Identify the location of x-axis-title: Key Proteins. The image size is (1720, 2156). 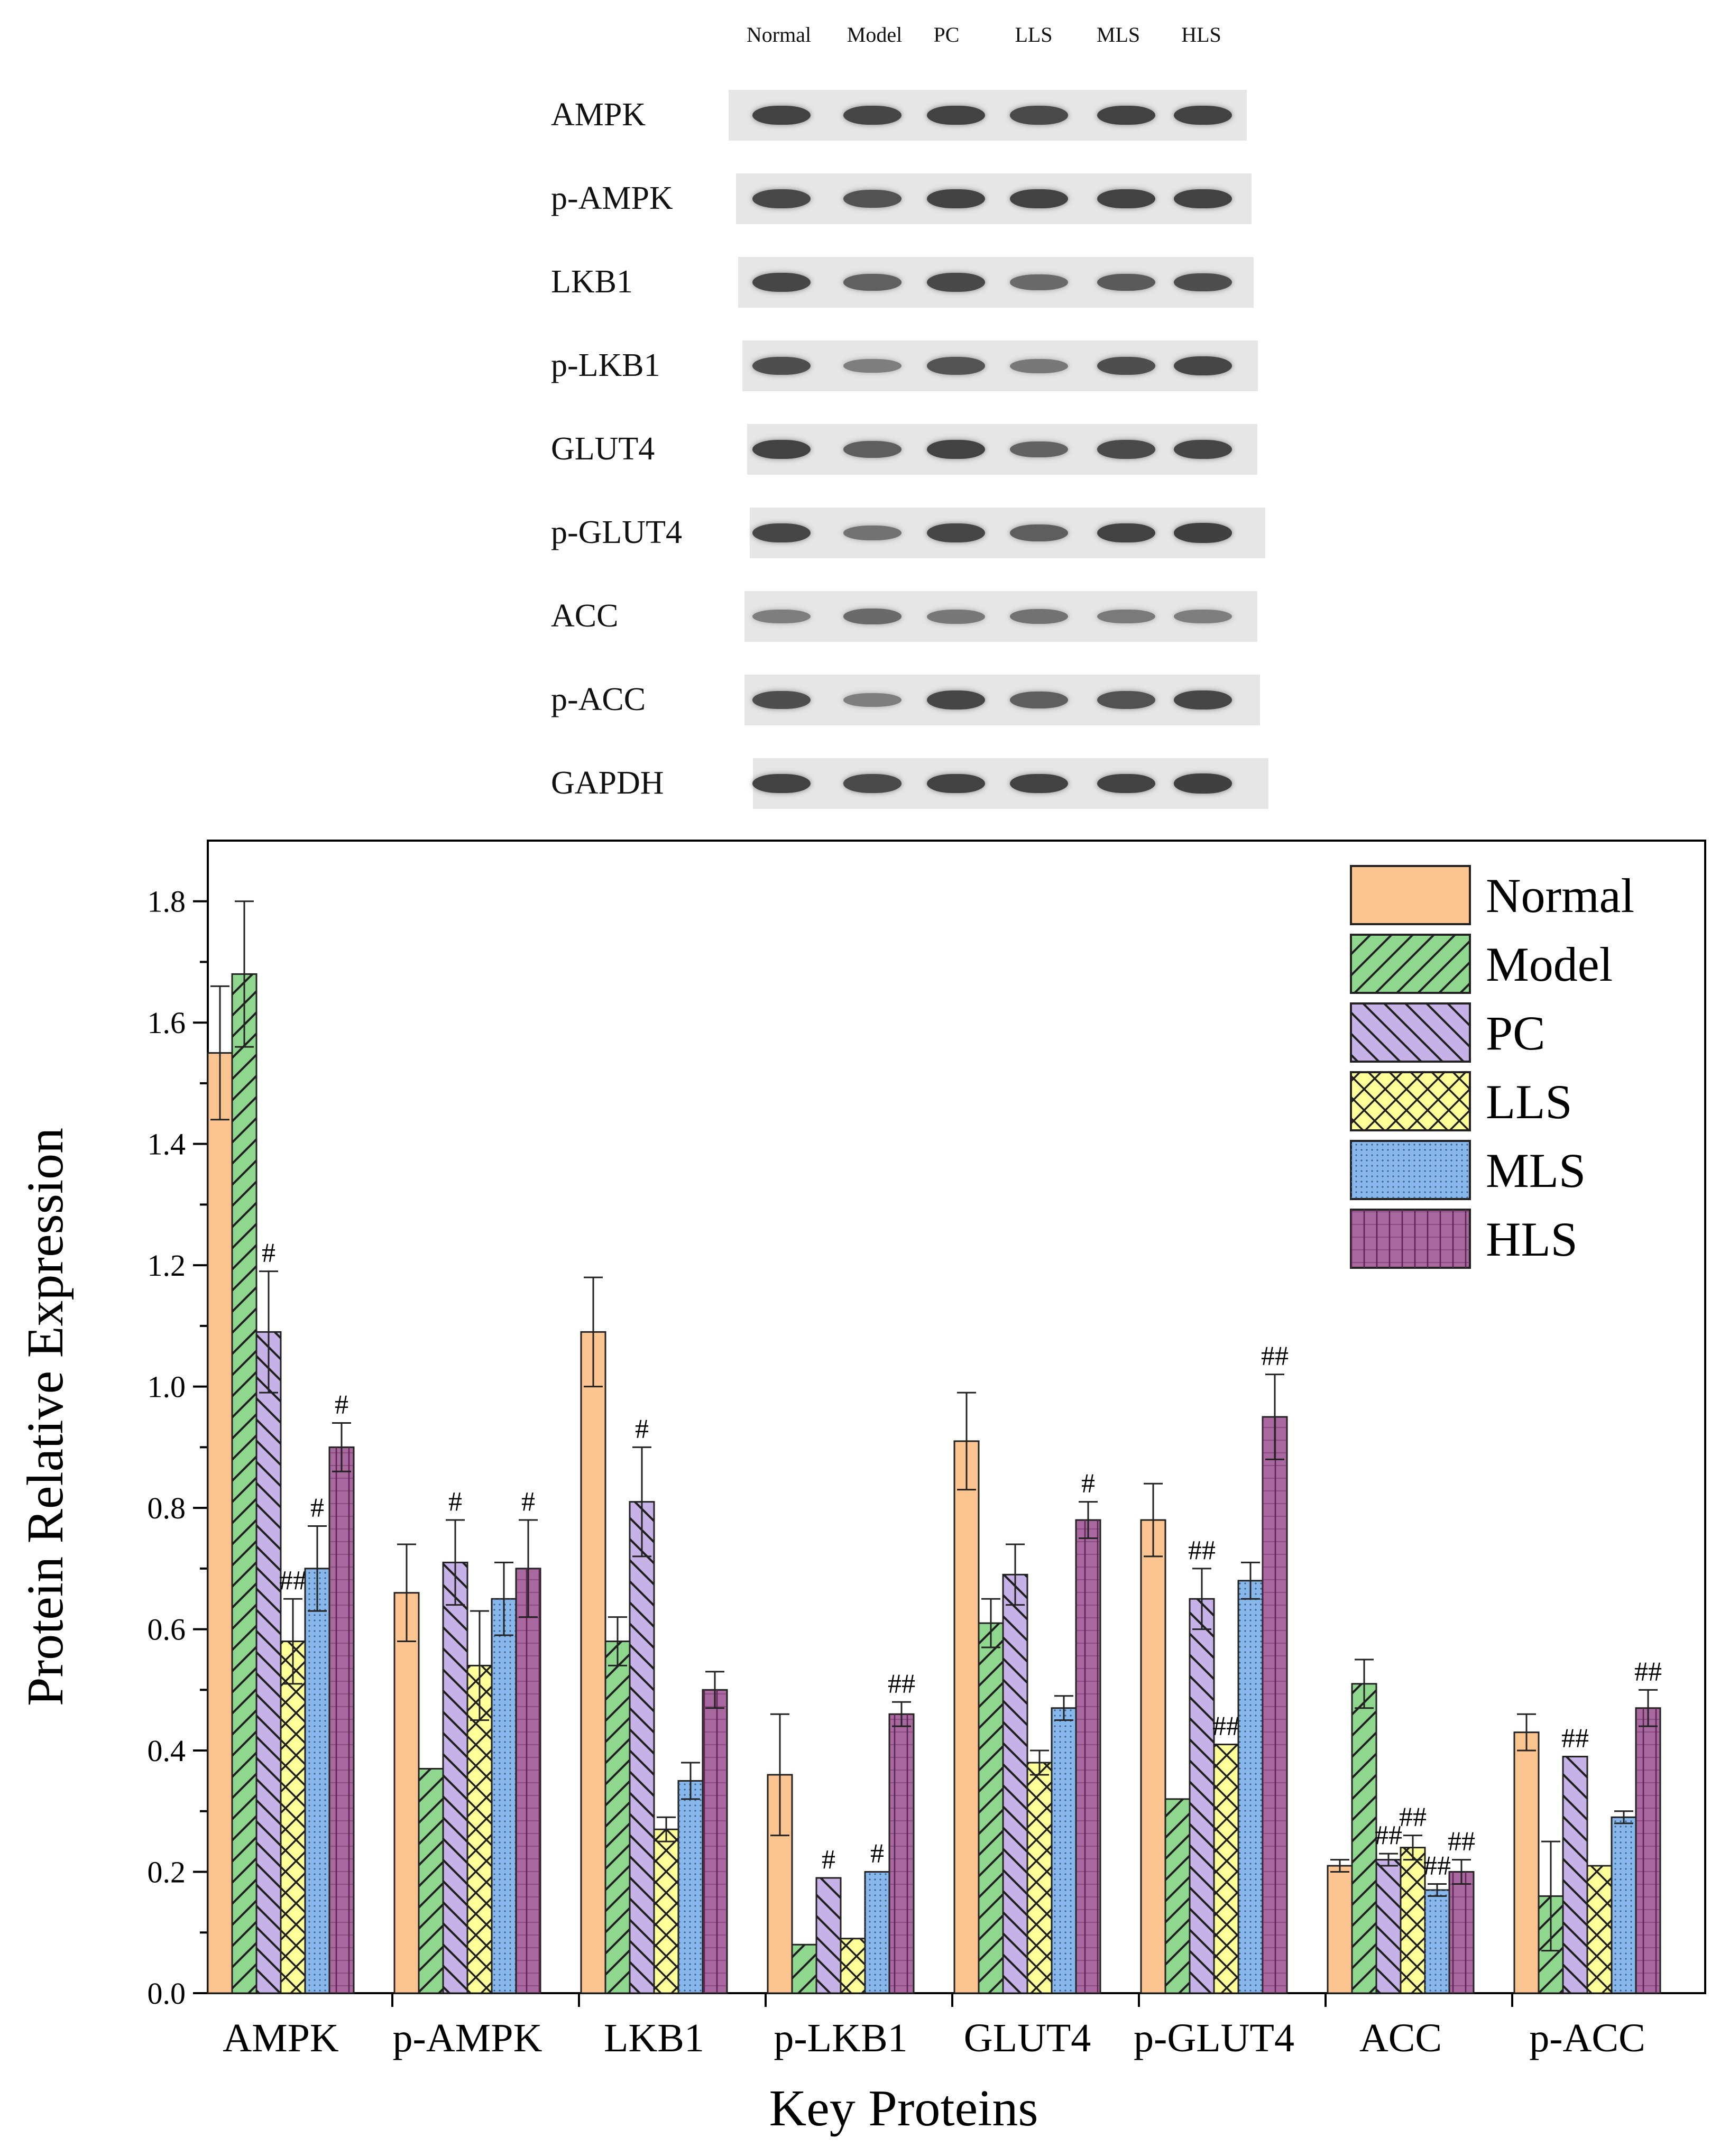
(903, 2108).